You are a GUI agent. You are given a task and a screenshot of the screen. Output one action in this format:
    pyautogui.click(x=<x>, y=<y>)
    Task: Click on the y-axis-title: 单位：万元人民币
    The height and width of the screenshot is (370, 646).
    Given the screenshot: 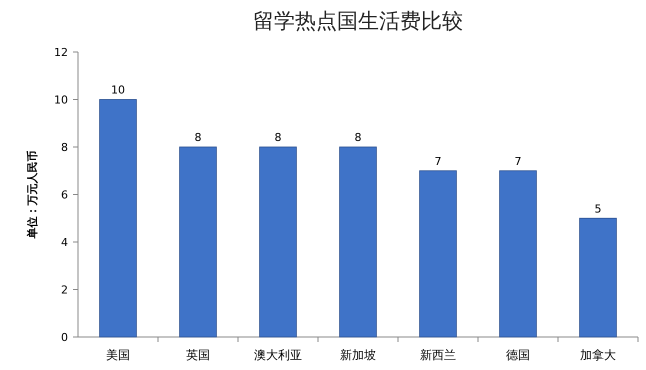 What is the action you would take?
    pyautogui.click(x=32, y=195)
    